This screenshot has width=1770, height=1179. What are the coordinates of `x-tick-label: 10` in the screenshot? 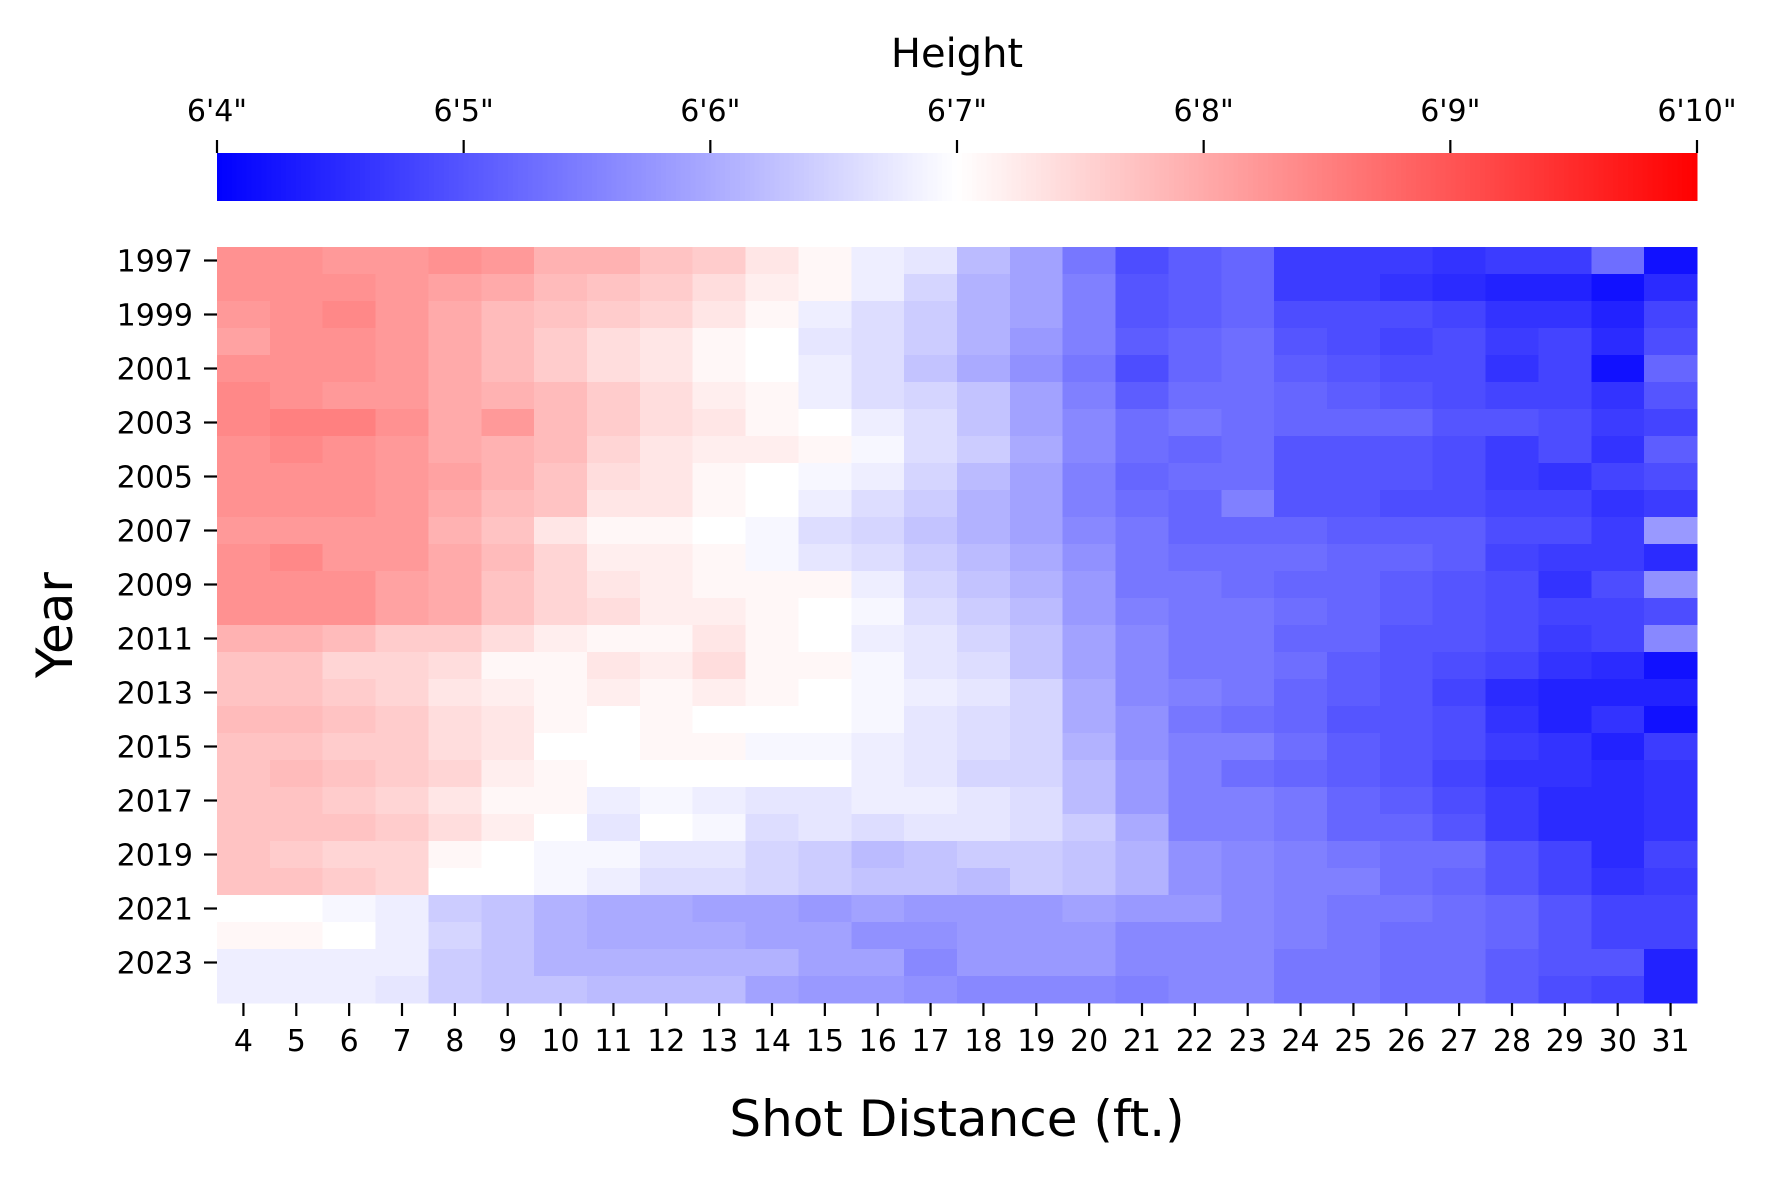 It's located at (560, 1041).